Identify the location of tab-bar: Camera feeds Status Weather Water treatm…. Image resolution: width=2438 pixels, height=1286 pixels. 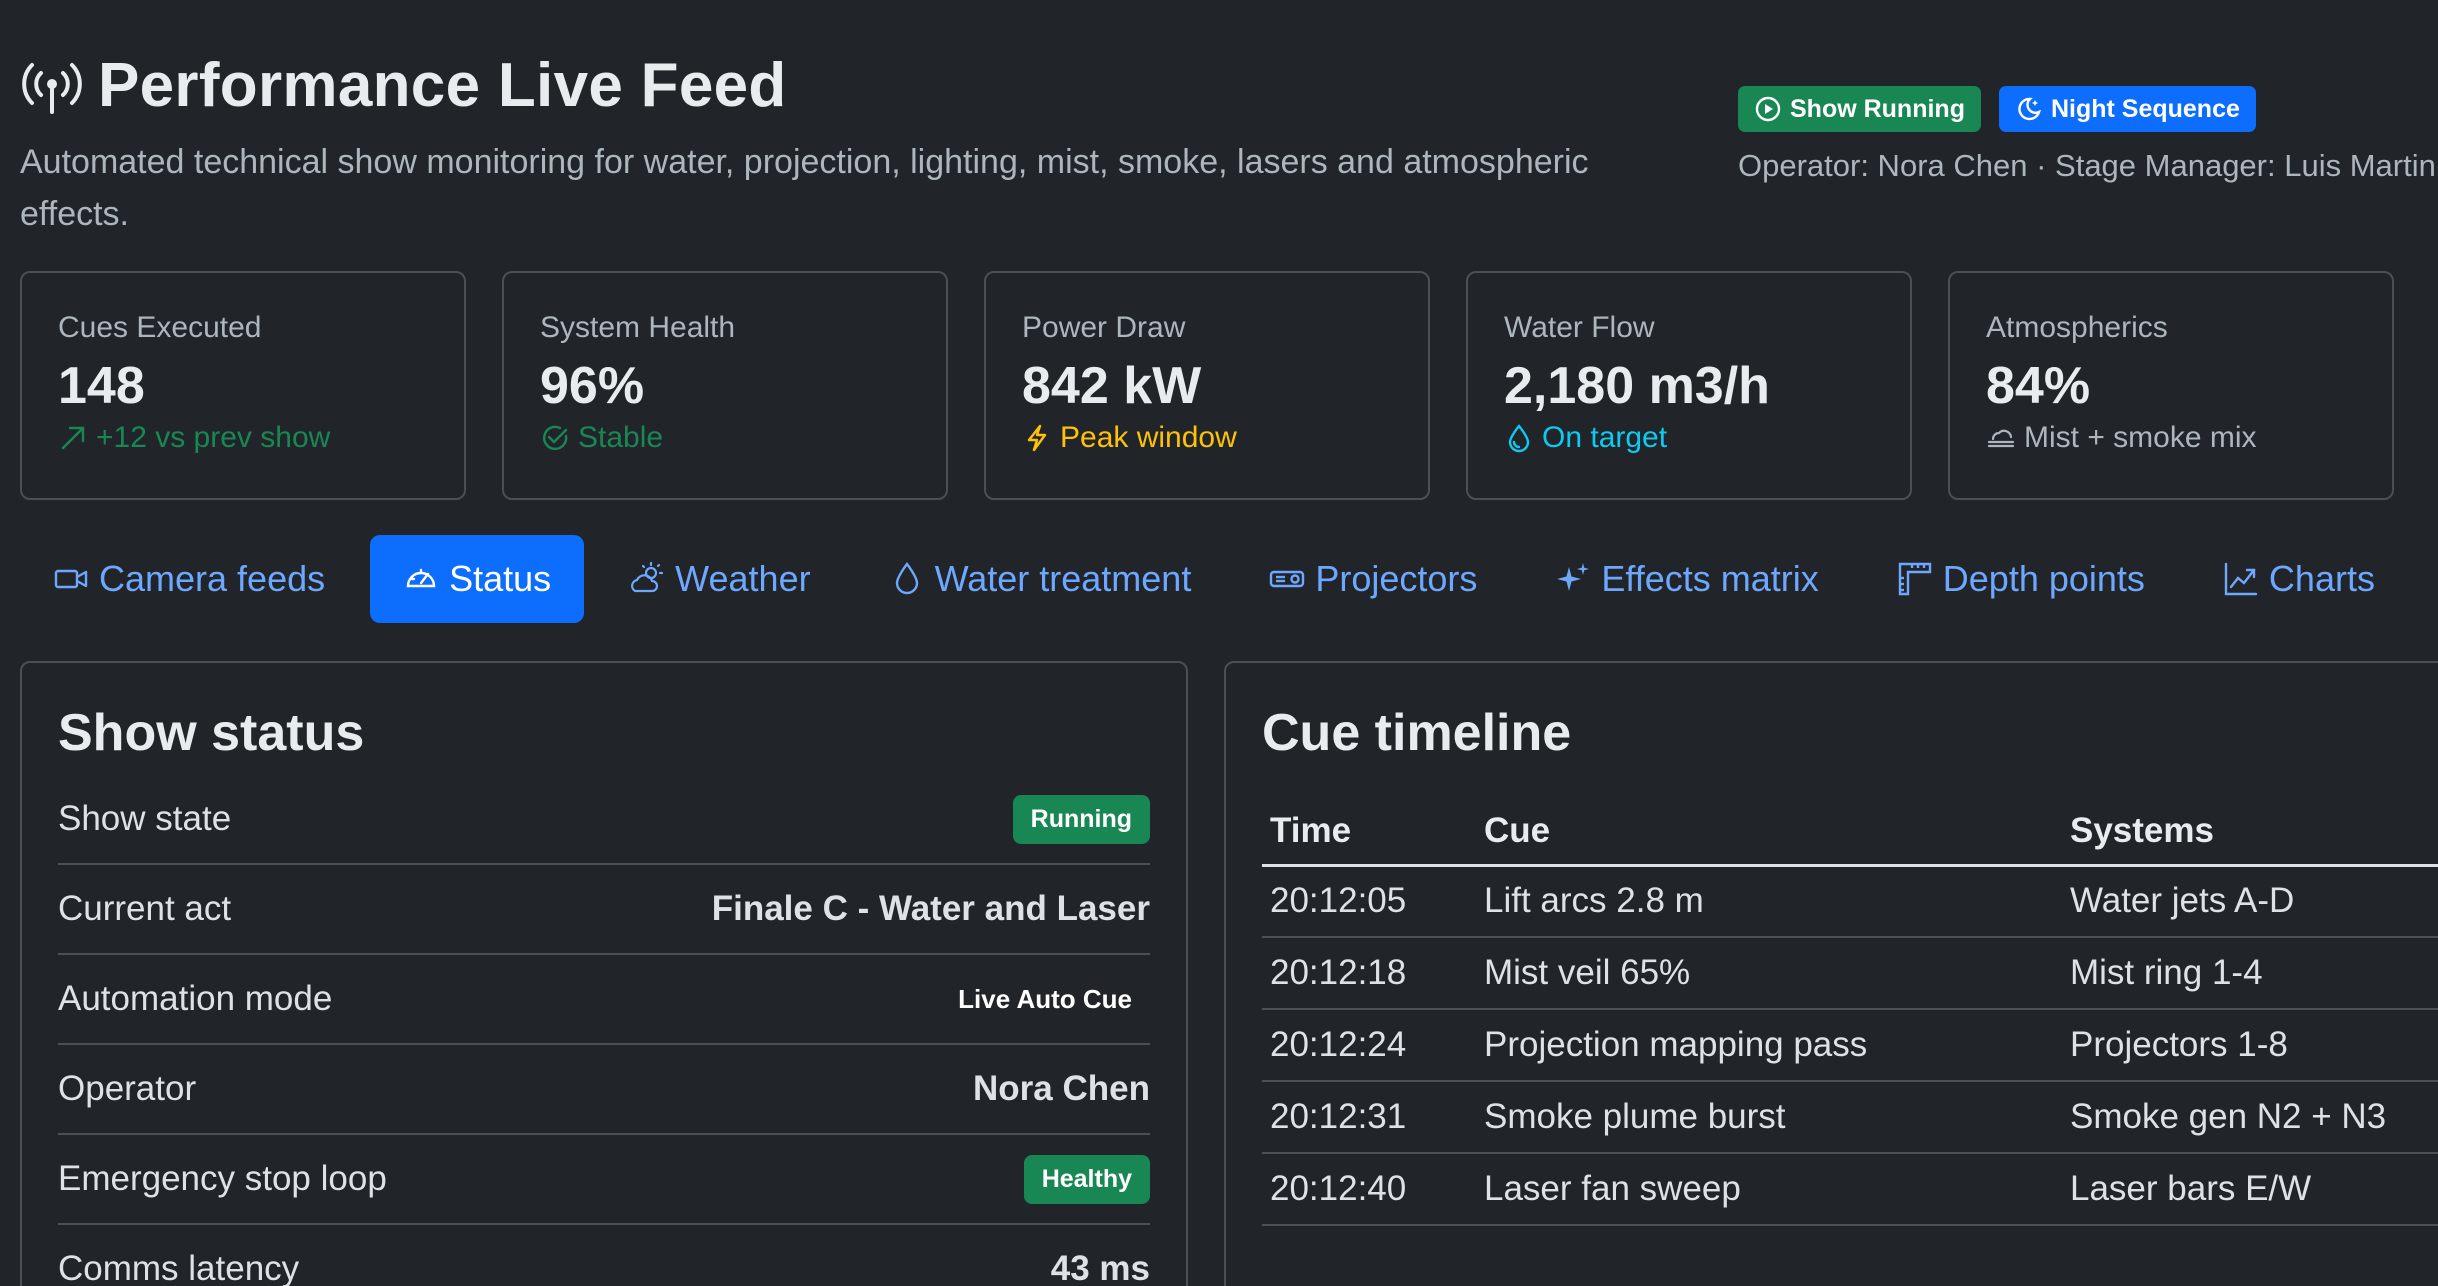
(1214, 579).